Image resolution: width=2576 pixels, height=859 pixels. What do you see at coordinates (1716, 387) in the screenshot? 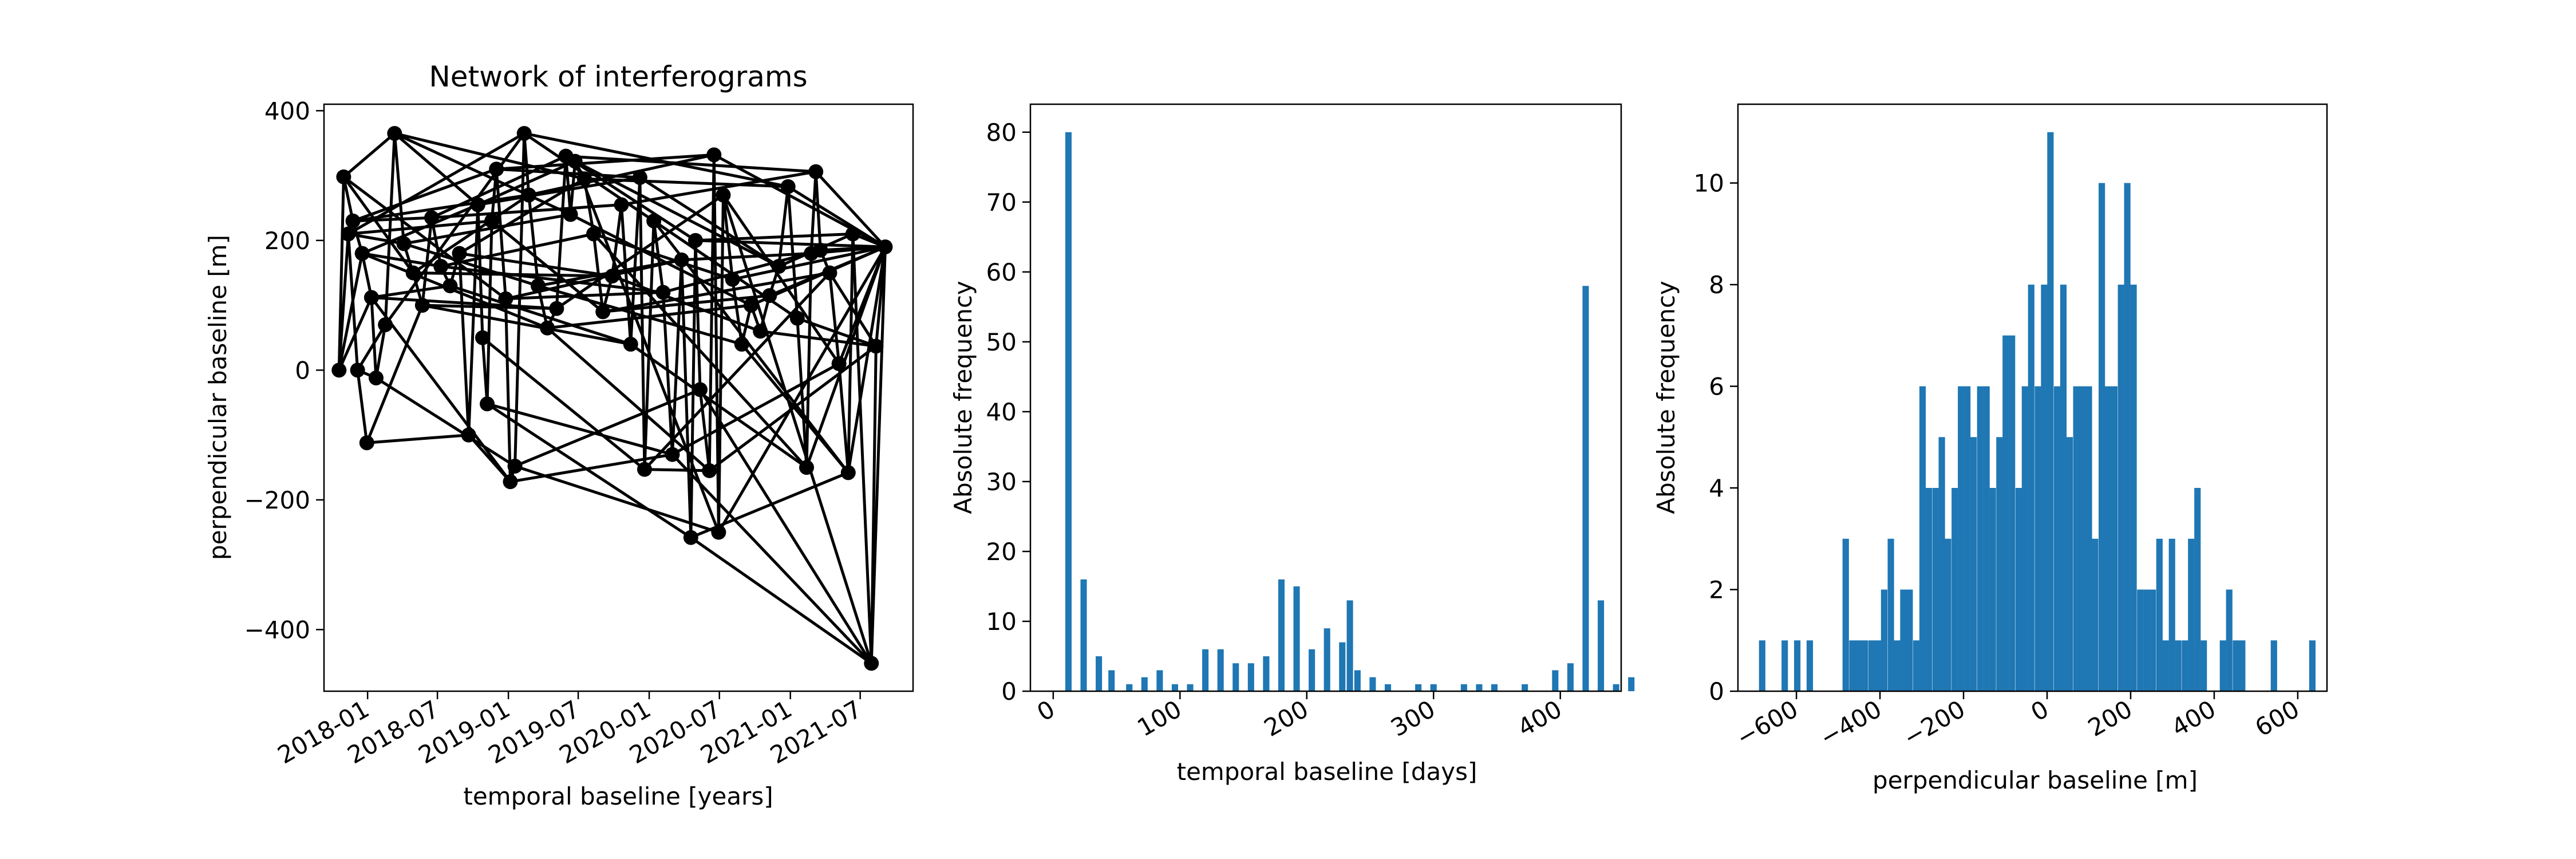
I see `perpendicular-y-tick-label: 6` at bounding box center [1716, 387].